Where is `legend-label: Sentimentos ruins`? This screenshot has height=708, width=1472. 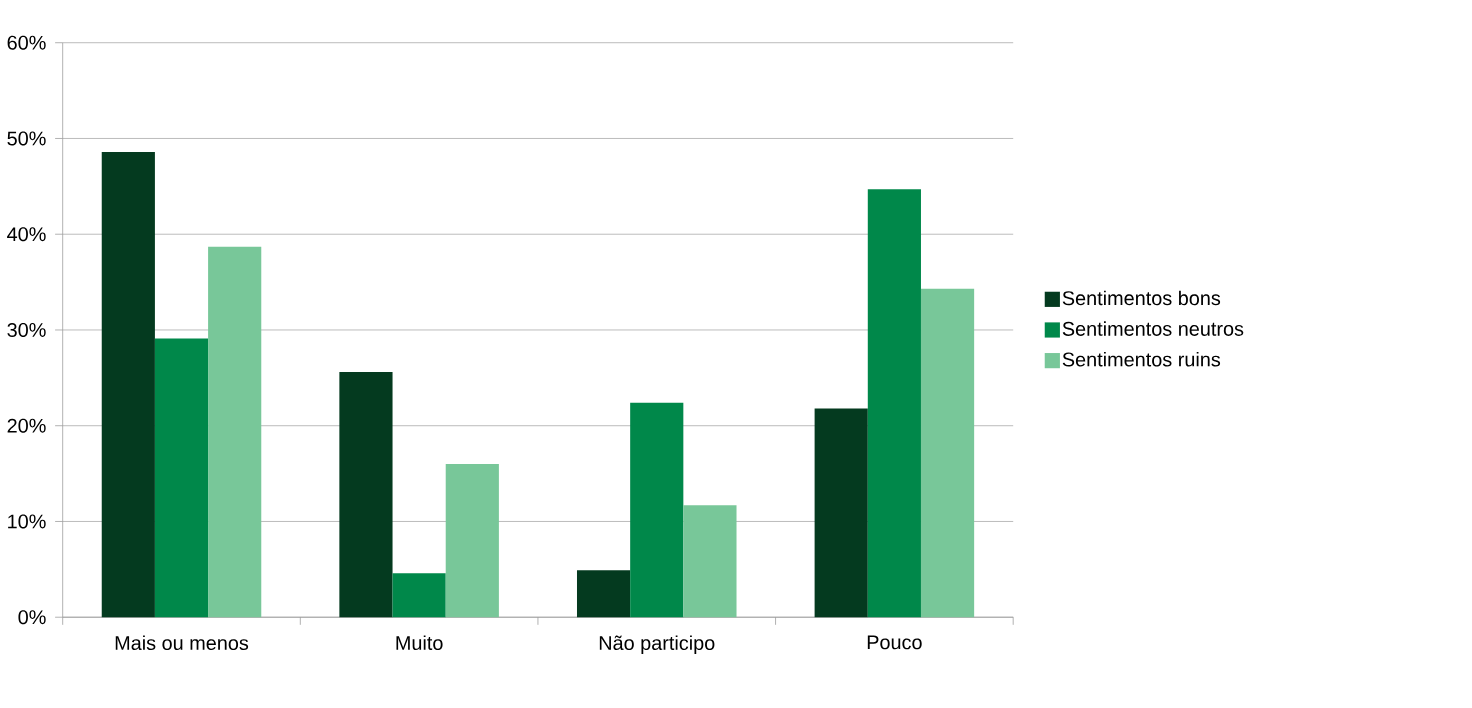 legend-label: Sentimentos ruins is located at coordinates (1141, 359).